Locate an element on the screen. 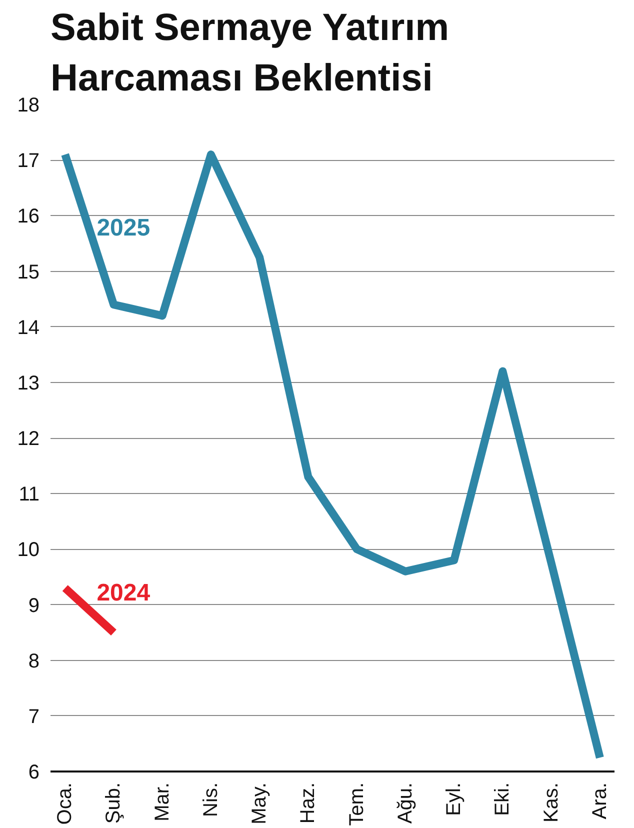 The image size is (634, 828). x-tick-label: Haz. is located at coordinates (308, 803).